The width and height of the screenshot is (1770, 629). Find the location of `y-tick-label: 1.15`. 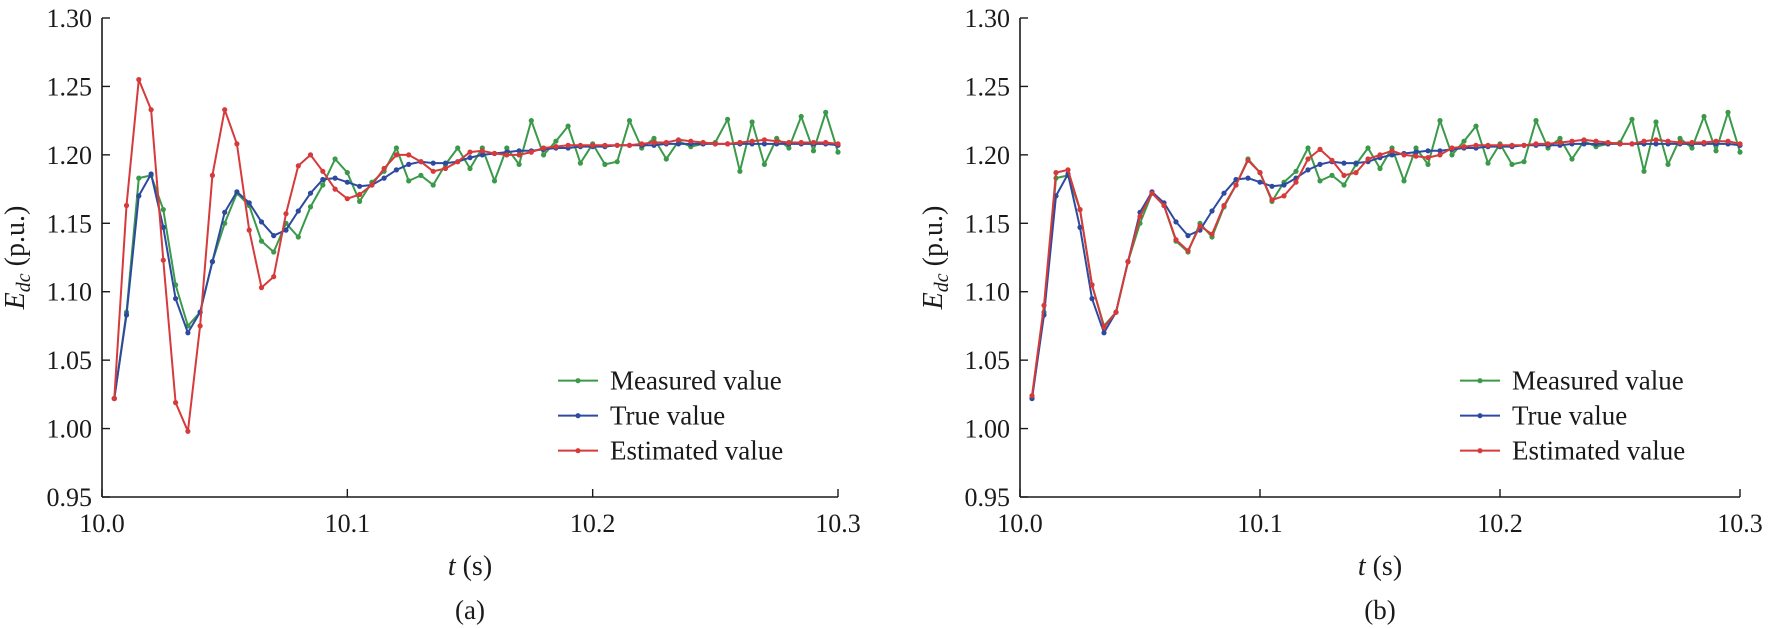

y-tick-label: 1.15 is located at coordinates (70, 223).